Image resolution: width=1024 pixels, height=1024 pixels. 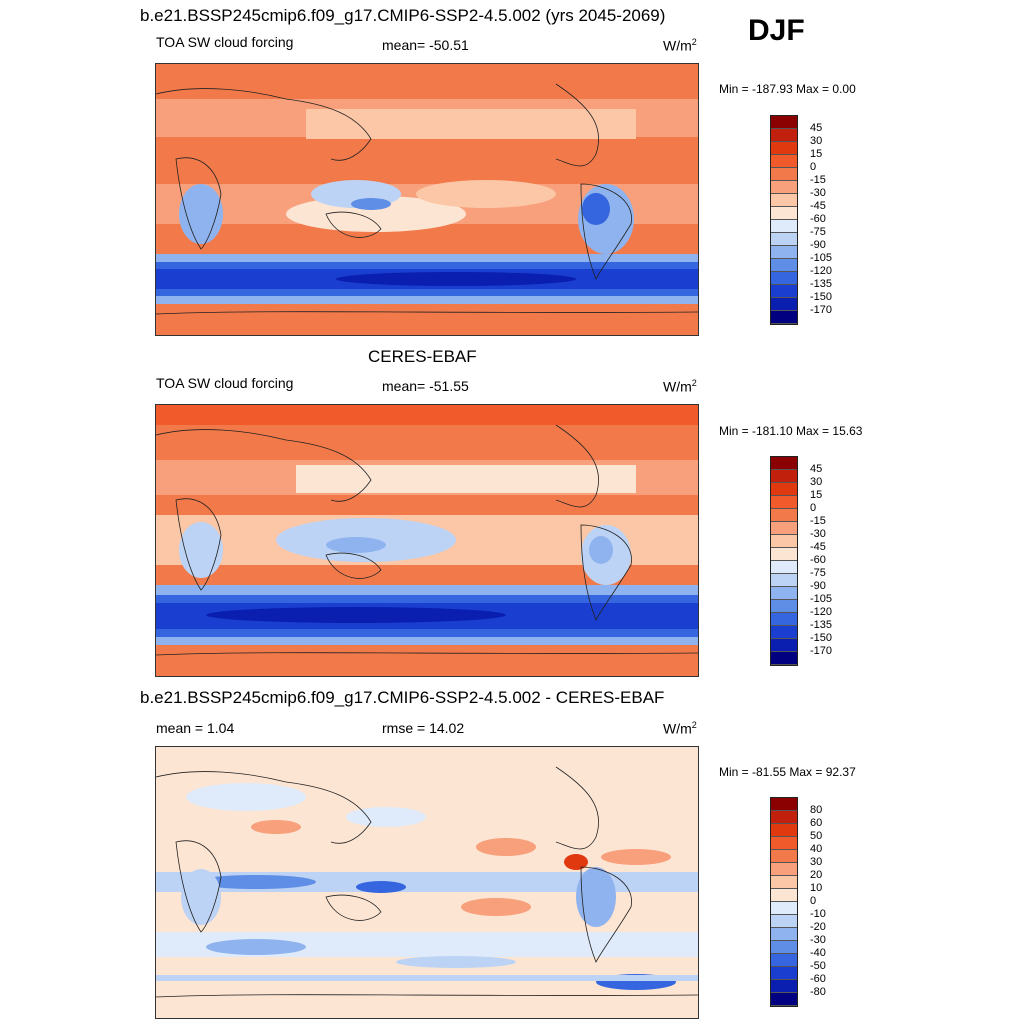 I want to click on panel1-colorbar-swatches, so click(x=784, y=220).